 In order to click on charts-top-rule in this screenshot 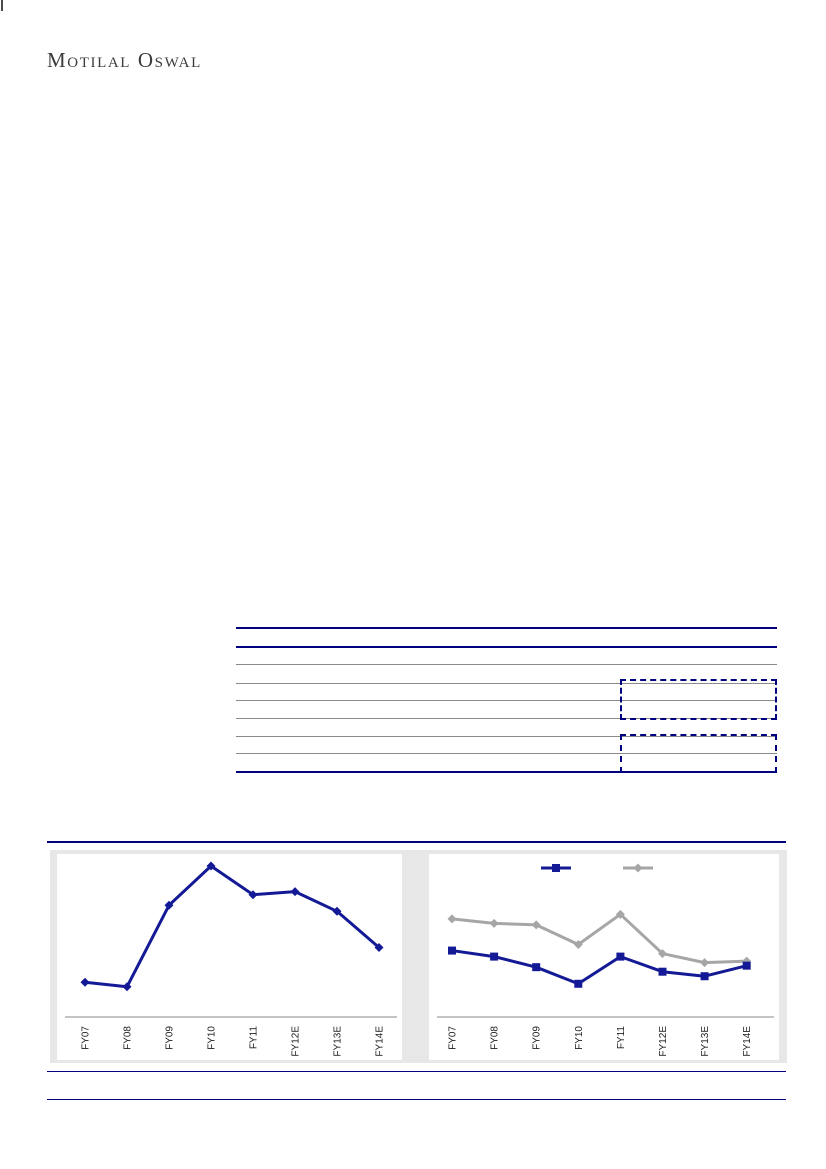, I will do `click(416, 842)`.